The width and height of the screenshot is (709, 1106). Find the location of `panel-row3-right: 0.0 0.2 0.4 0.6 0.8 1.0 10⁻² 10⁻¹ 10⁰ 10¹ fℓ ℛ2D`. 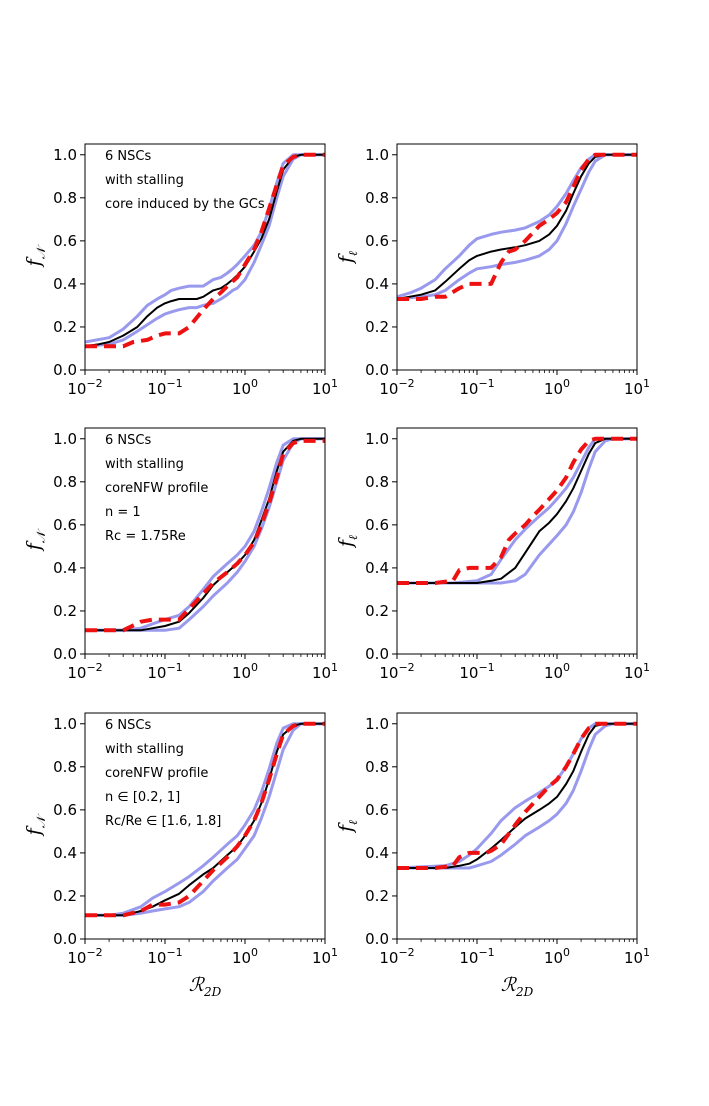

panel-row3-right: 0.0 0.2 0.4 0.6 0.8 1.0 10⁻² 10⁻¹ 10⁰ 10¹ fℓ ℛ2D is located at coordinates (492, 855).